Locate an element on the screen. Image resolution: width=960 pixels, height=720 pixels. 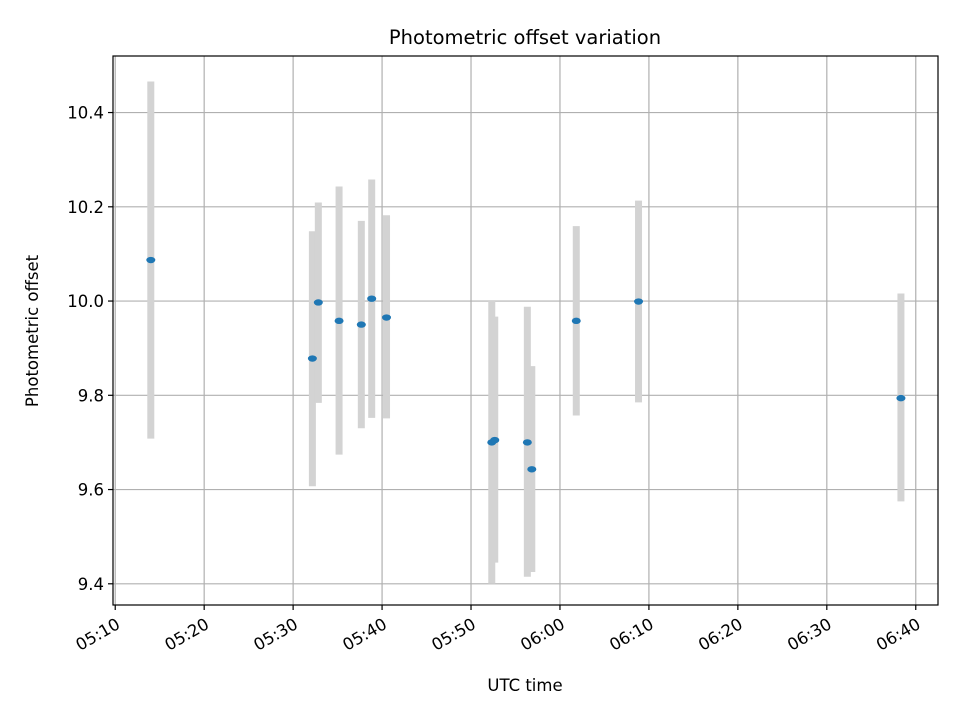
y-axis-label: Photometric offset is located at coordinates (32, 330).